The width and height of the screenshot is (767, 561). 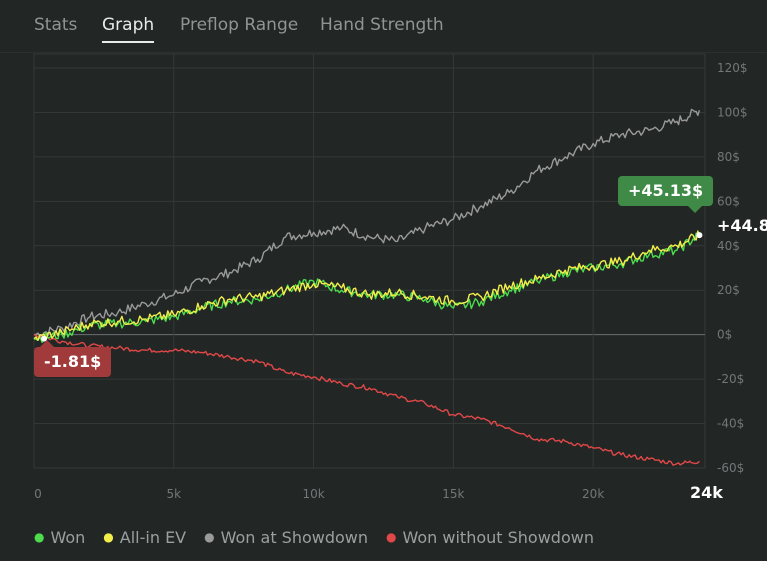 What do you see at coordinates (294, 537) in the screenshot?
I see `legend-label-won-at-showdown: Won at Showdown` at bounding box center [294, 537].